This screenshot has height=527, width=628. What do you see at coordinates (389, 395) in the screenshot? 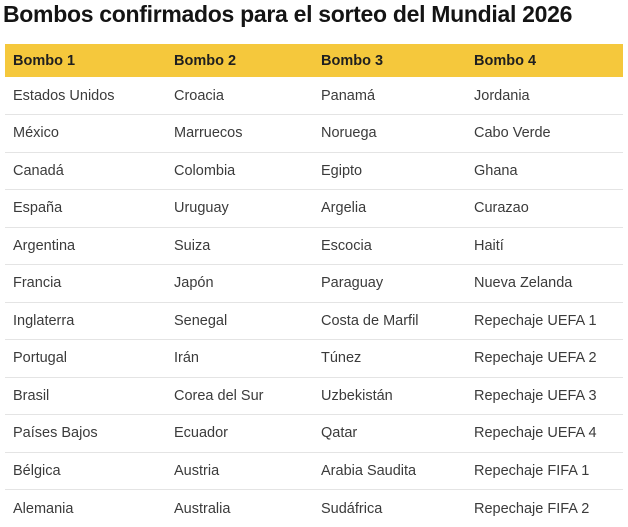
I see `team-cell: Uzbekistán` at bounding box center [389, 395].